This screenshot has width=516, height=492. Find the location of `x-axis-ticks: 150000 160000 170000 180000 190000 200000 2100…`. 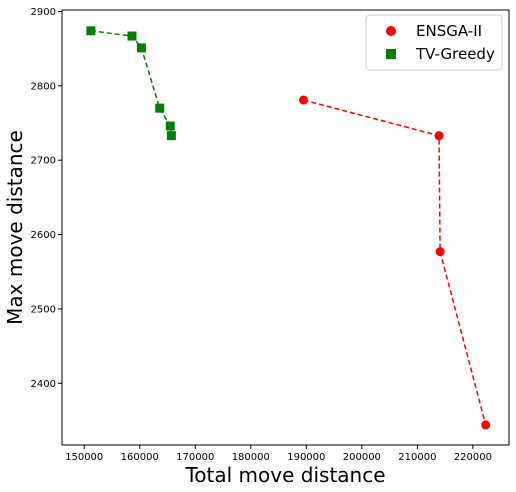

x-axis-ticks: 150000 160000 170000 180000 190000 200000 2100… is located at coordinates (278, 454).